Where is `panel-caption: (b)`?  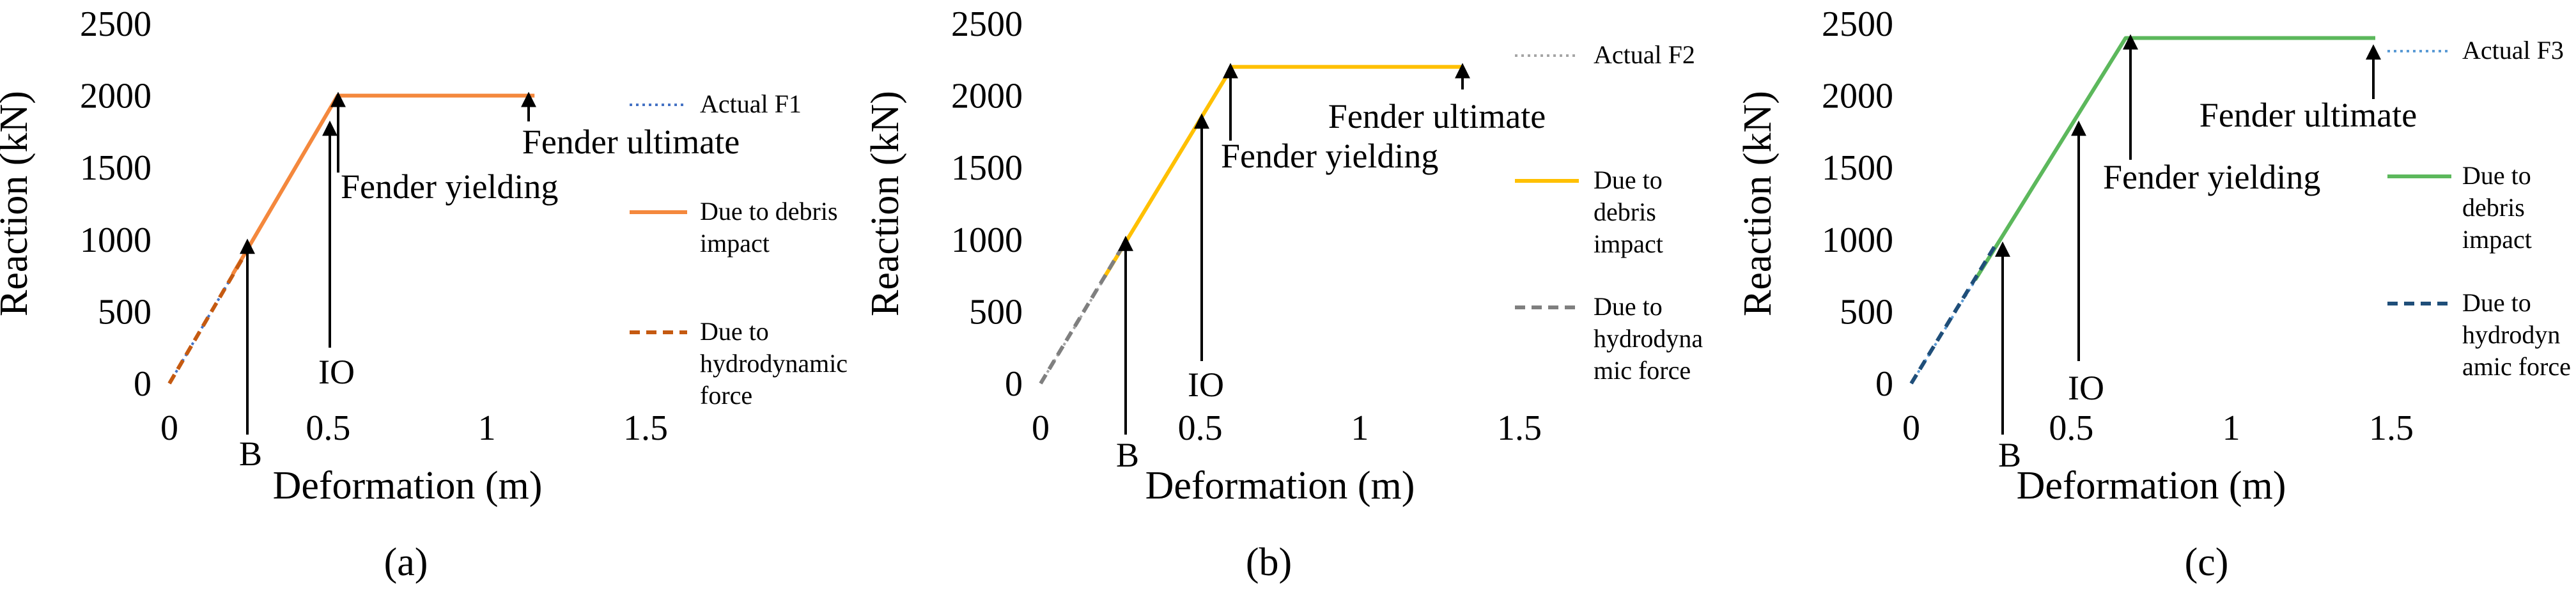
panel-caption: (b) is located at coordinates (1269, 562).